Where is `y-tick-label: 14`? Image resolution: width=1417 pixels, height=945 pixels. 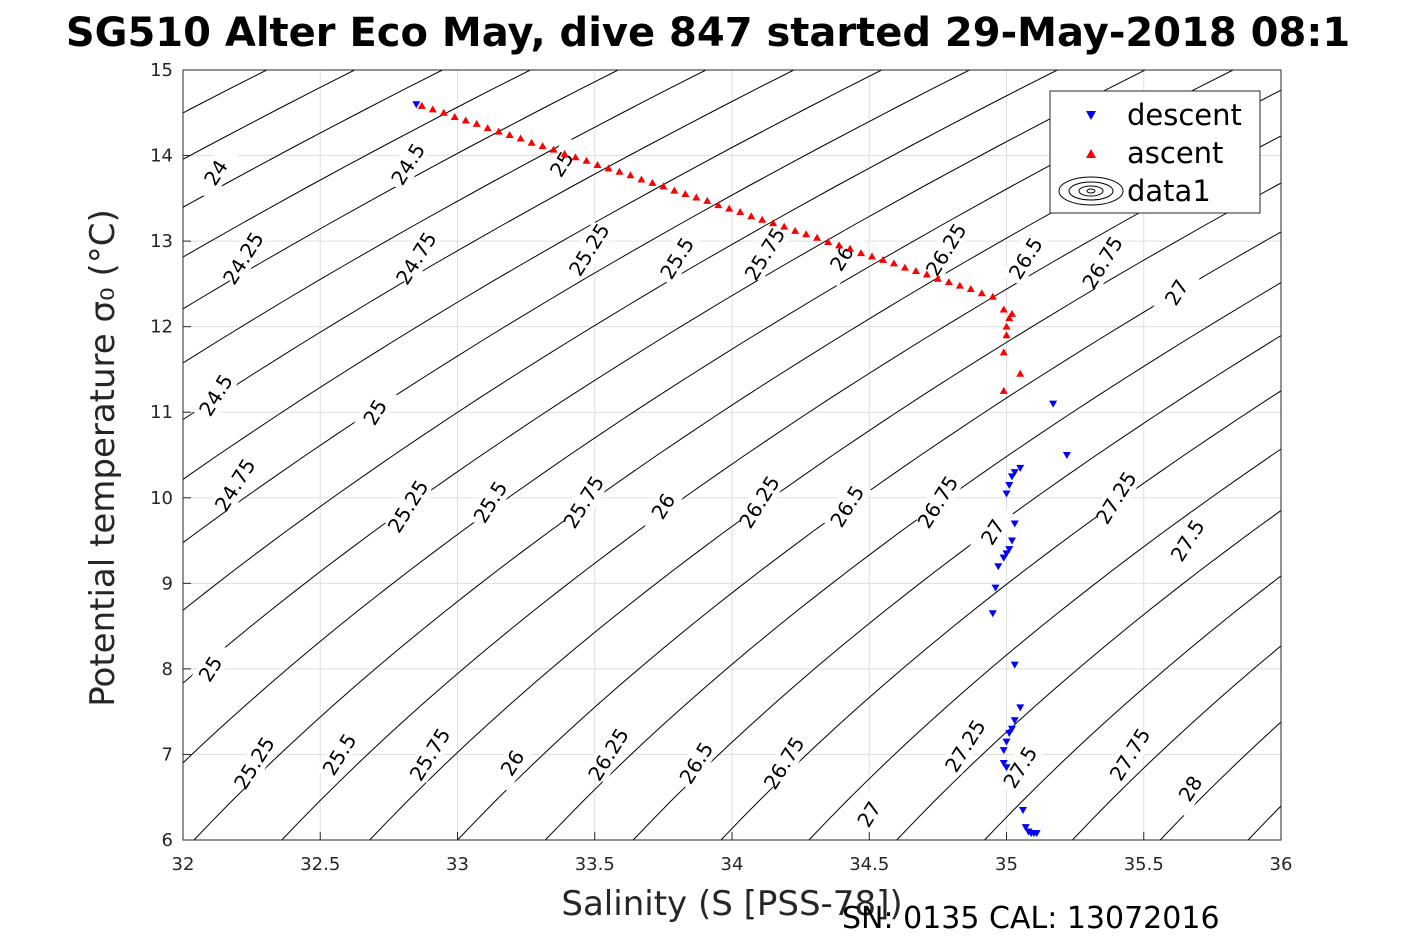
y-tick-label: 14 is located at coordinates (161, 156).